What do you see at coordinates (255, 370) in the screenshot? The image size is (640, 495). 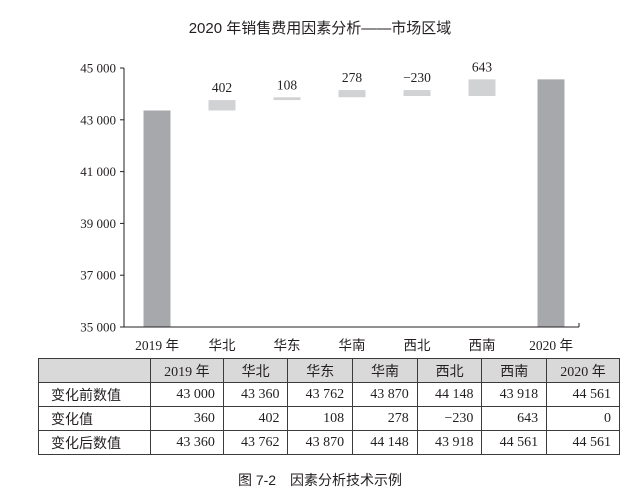 I see `table-header-cell: 华北` at bounding box center [255, 370].